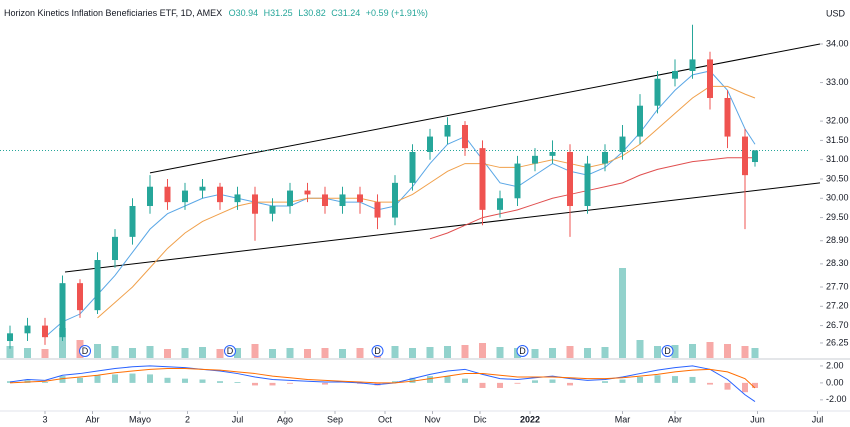 This screenshot has width=850, height=427. Describe the element at coordinates (592, 198) in the screenshot. I see `moving-average` at that location.